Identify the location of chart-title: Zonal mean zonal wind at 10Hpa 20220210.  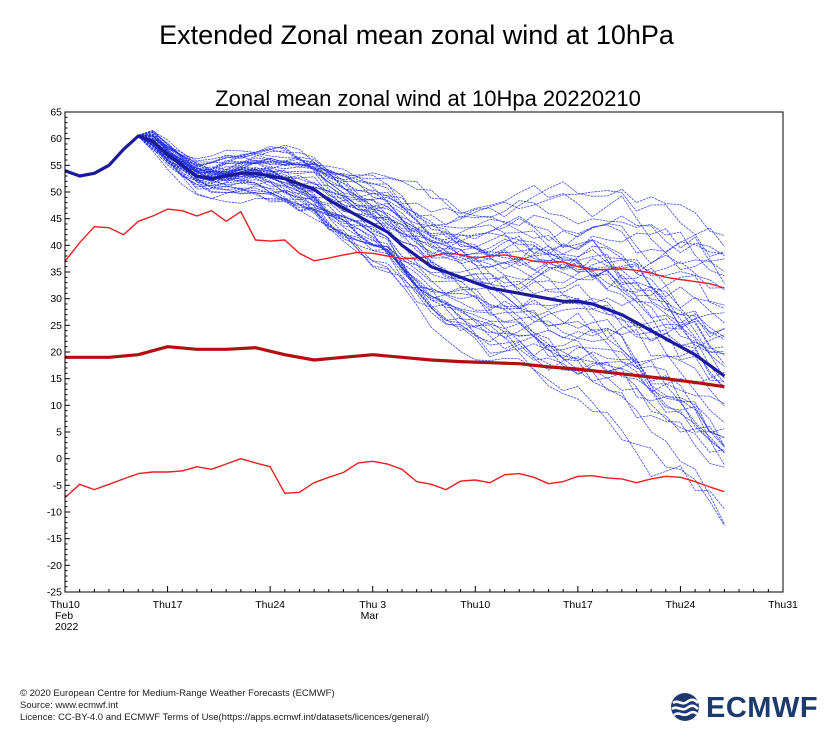
(428, 98).